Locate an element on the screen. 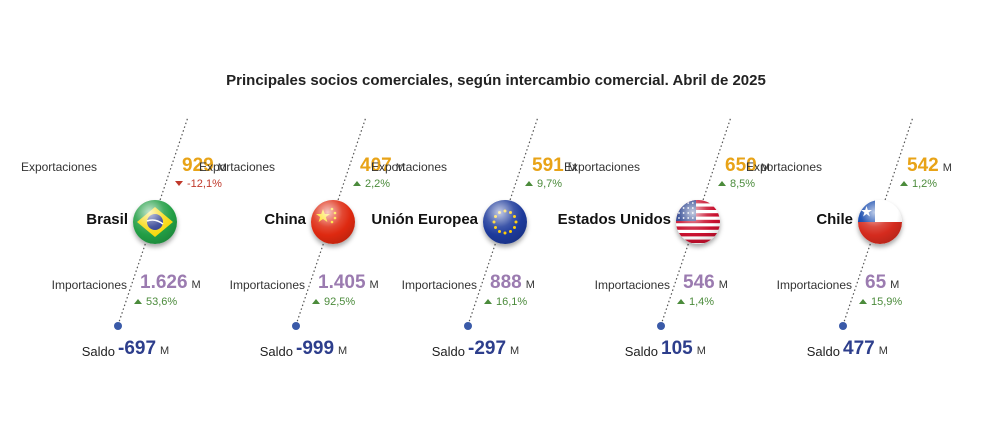  exports-value: 542 M is located at coordinates (929, 166).